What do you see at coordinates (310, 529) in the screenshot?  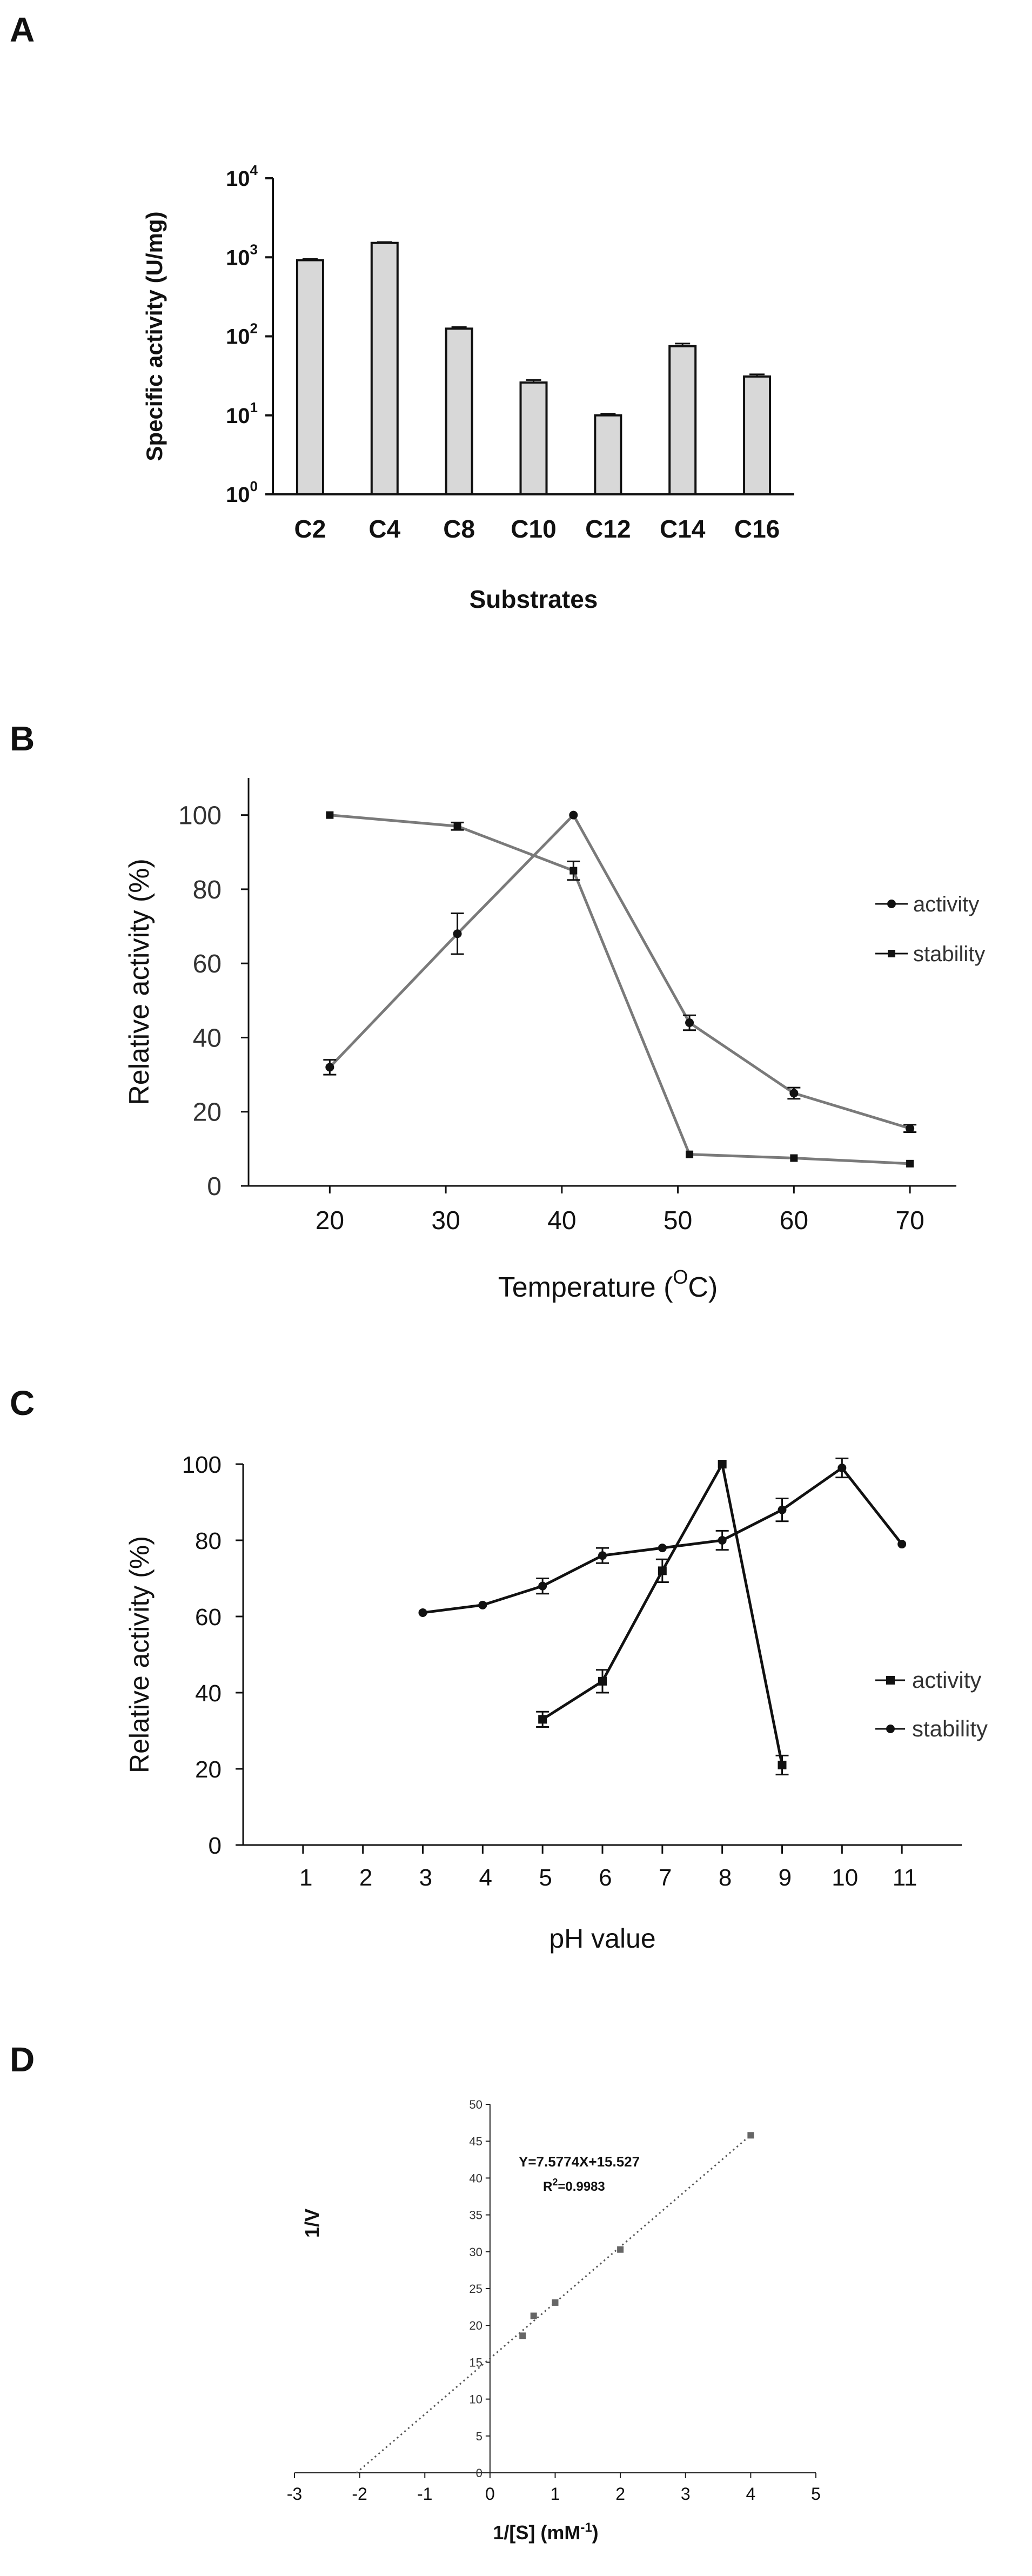 I see `x-tick-label-c2: C2` at bounding box center [310, 529].